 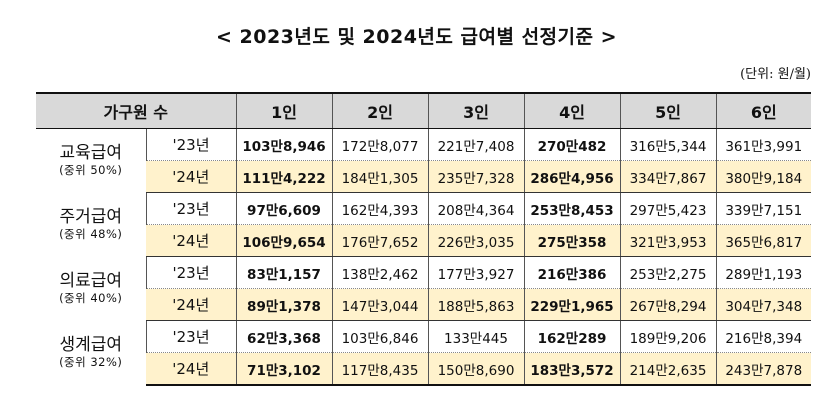 I want to click on amount-cell: 334만7,867, so click(x=668, y=176).